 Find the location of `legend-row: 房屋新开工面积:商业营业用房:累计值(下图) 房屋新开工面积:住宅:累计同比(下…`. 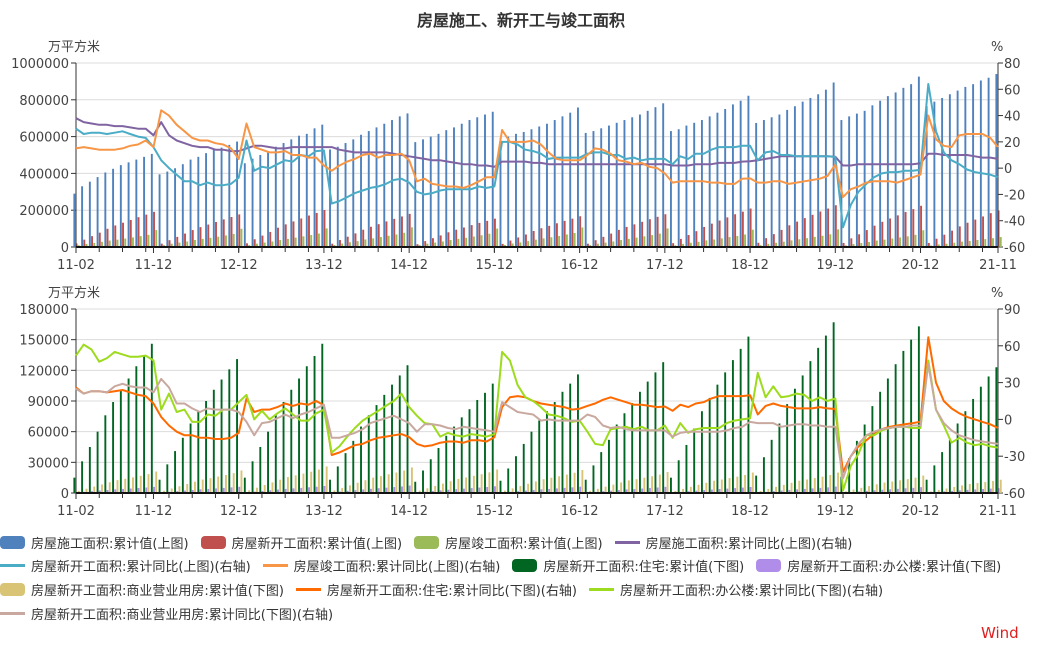

legend-row: 房屋新开工面积:商业营业用房:累计值(下图) 房屋新开工面积:住宅:累计同比(下… is located at coordinates (447, 589).